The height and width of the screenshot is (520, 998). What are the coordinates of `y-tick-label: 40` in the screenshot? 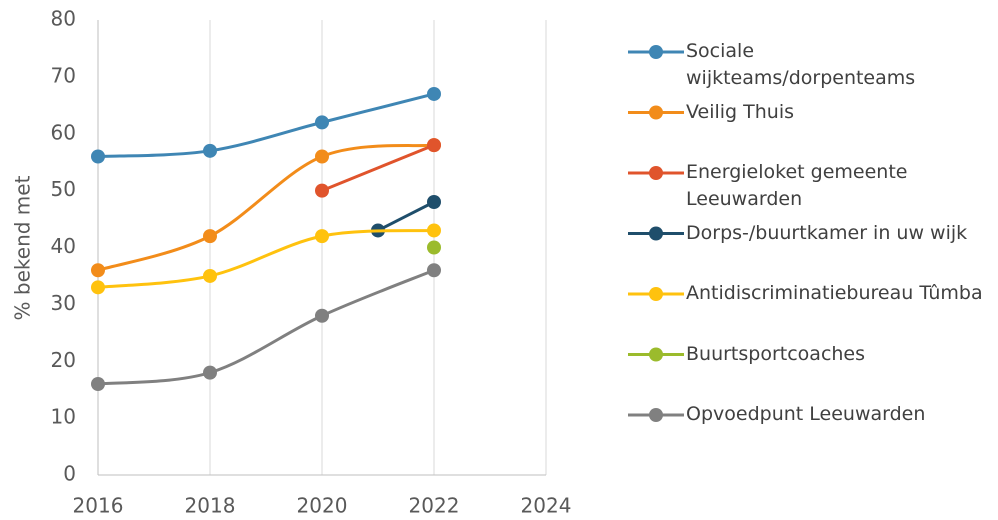 It's located at (63, 246).